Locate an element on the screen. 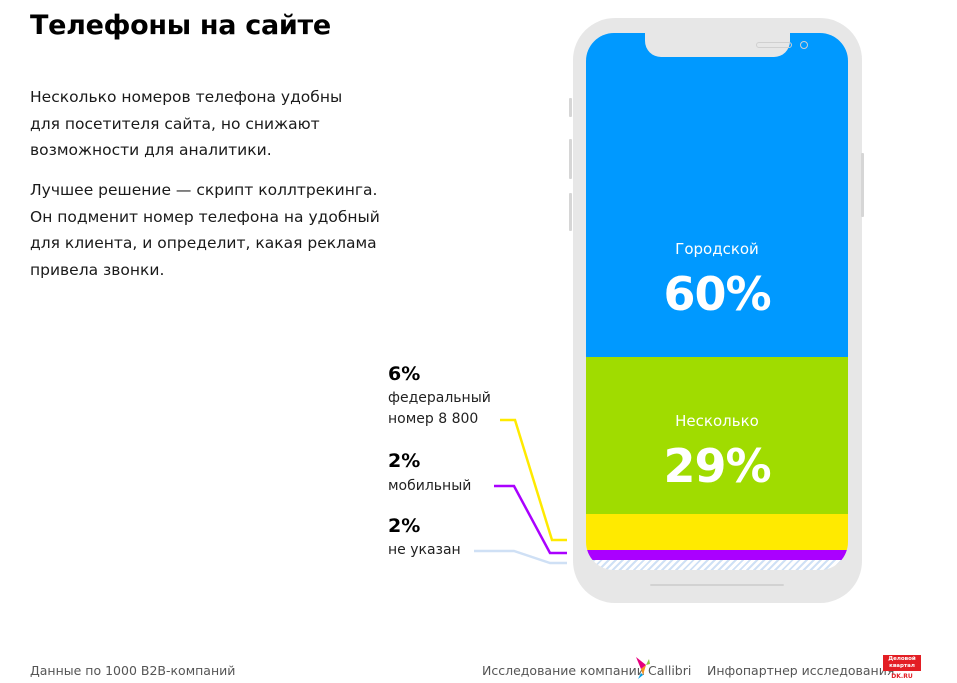 This screenshot has width=957, height=683. footer-source: Данные по 1000 B2B-компаний is located at coordinates (133, 670).